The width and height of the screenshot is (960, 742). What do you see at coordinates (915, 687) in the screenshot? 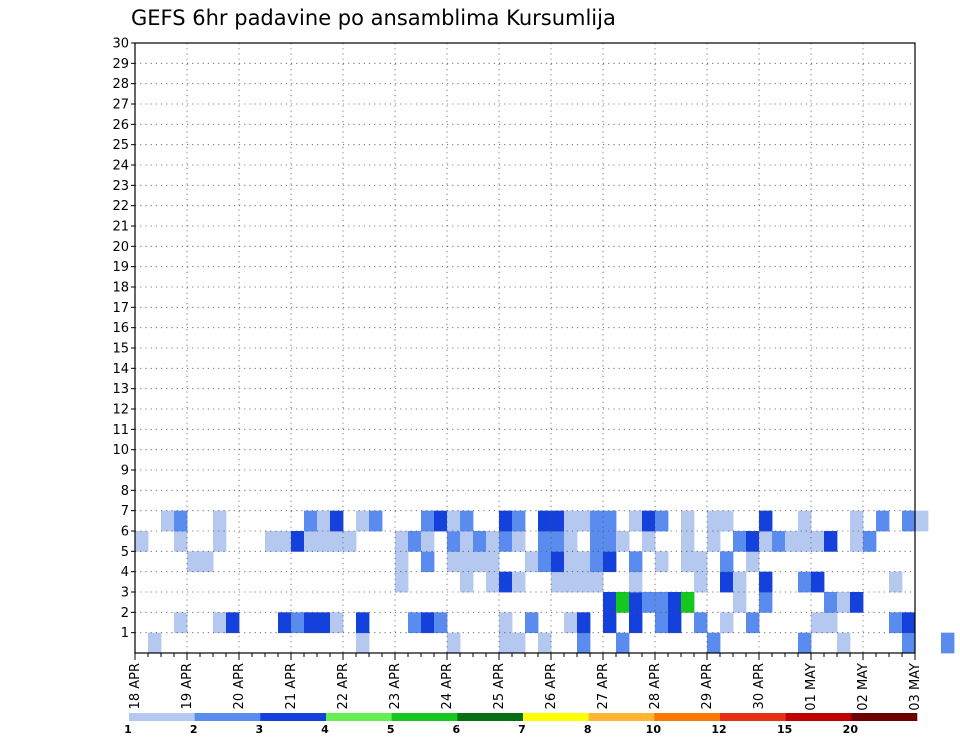
I see `x-tick-label: 03 MAY` at bounding box center [915, 687].